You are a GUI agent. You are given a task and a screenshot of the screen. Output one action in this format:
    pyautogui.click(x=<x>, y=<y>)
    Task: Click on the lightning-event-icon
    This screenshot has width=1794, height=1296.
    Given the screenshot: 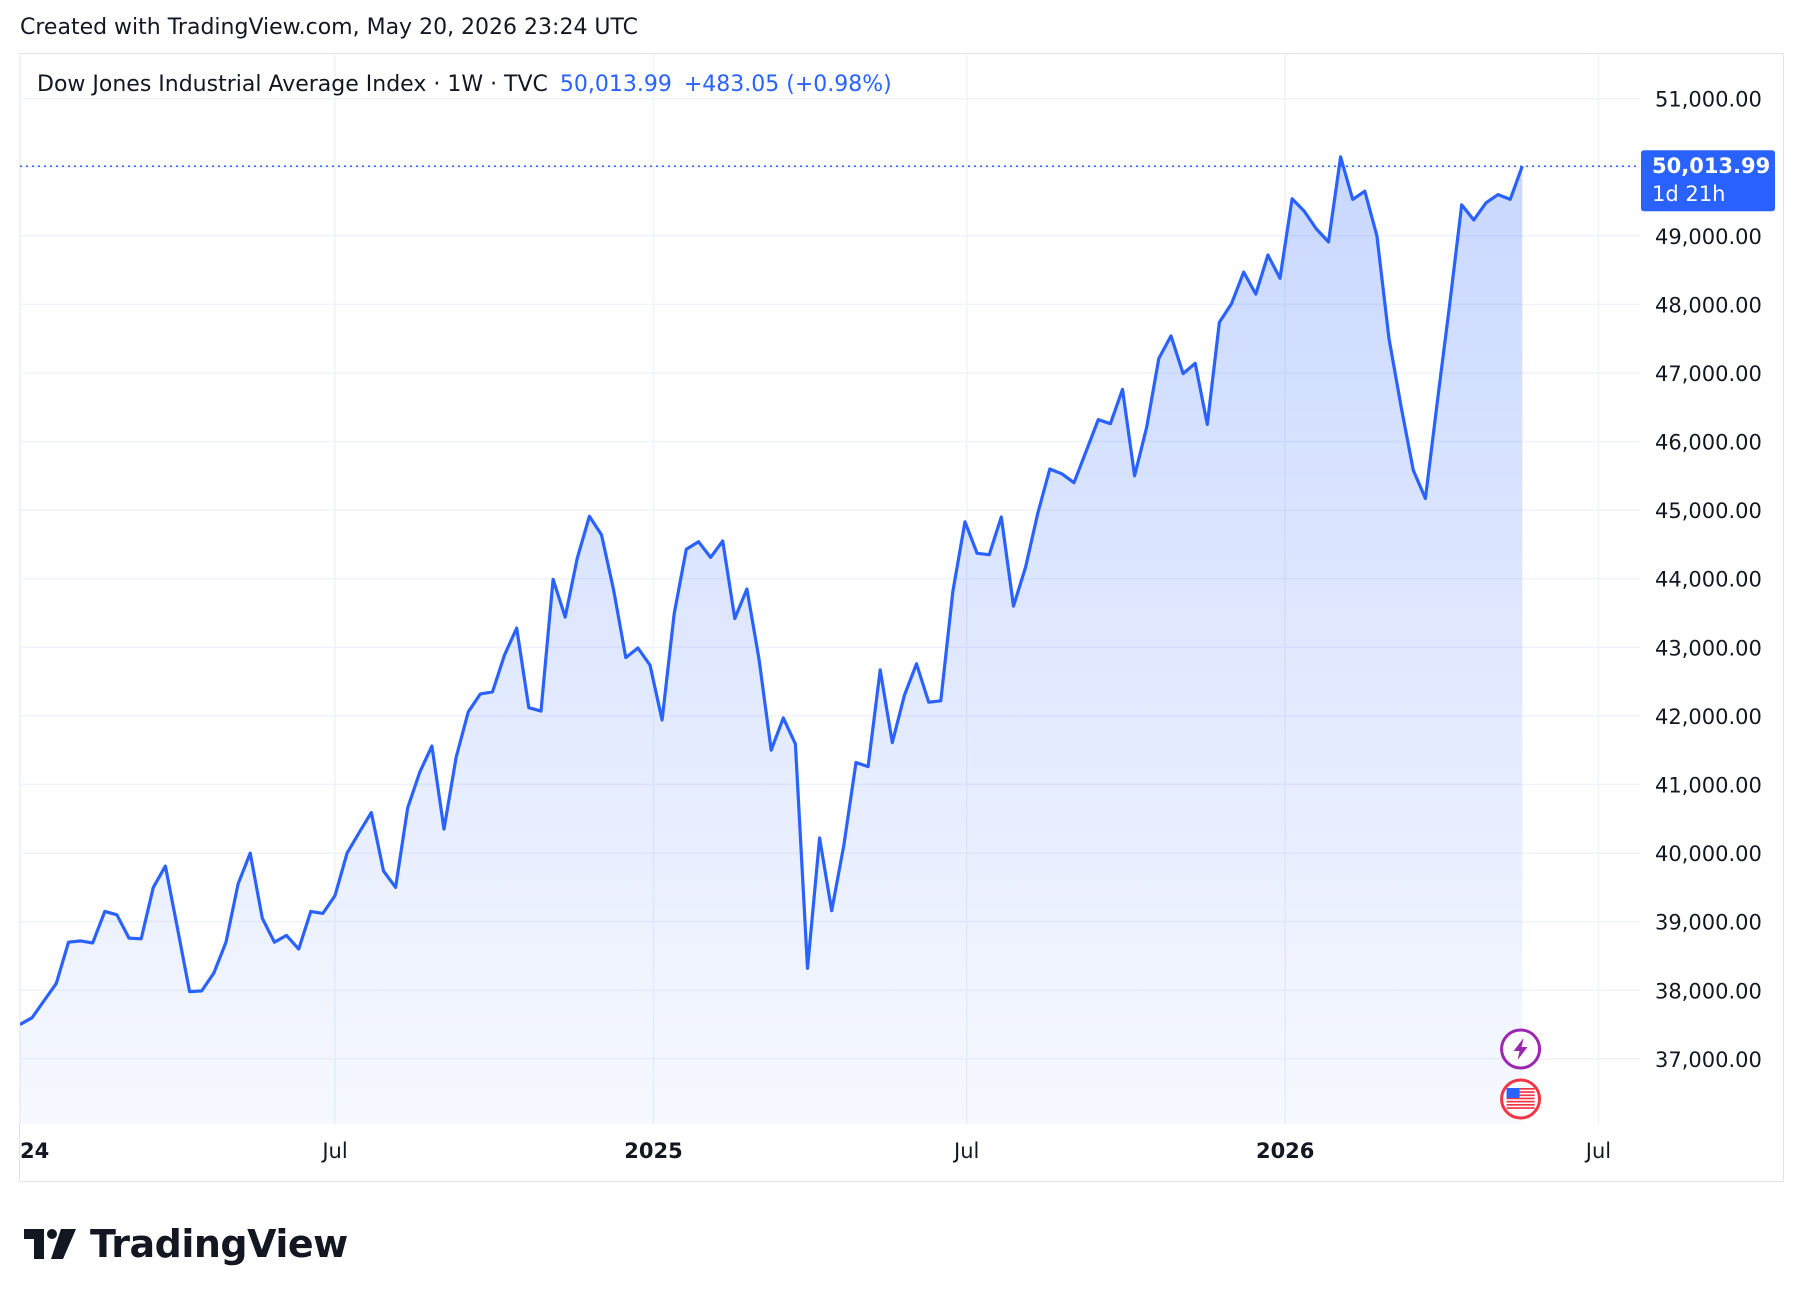 What is the action you would take?
    pyautogui.click(x=1521, y=1049)
    